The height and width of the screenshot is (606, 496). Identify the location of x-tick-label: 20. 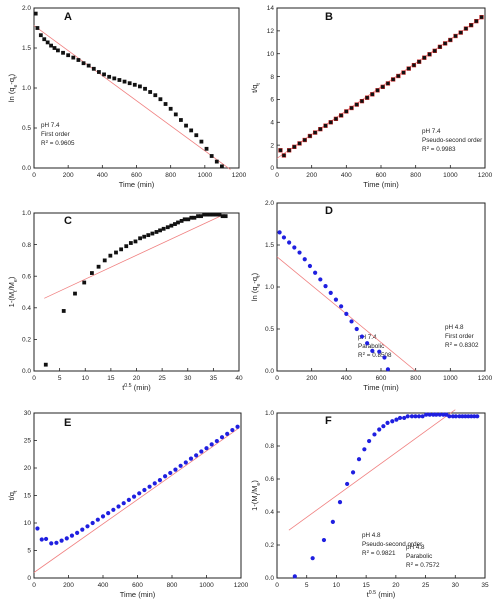
(396, 585).